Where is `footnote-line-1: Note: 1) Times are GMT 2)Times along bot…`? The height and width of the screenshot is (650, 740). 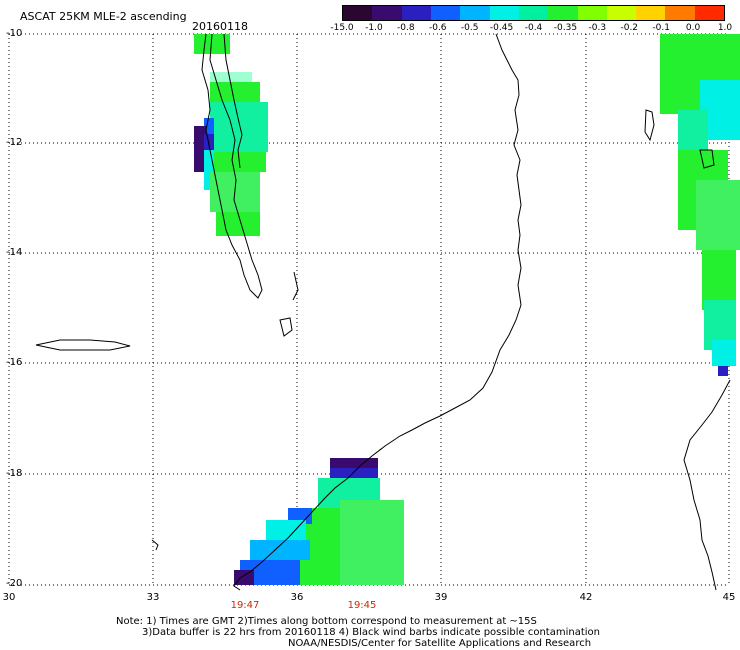 footnote-line-1: Note: 1) Times are GMT 2)Times along bot… is located at coordinates (326, 621).